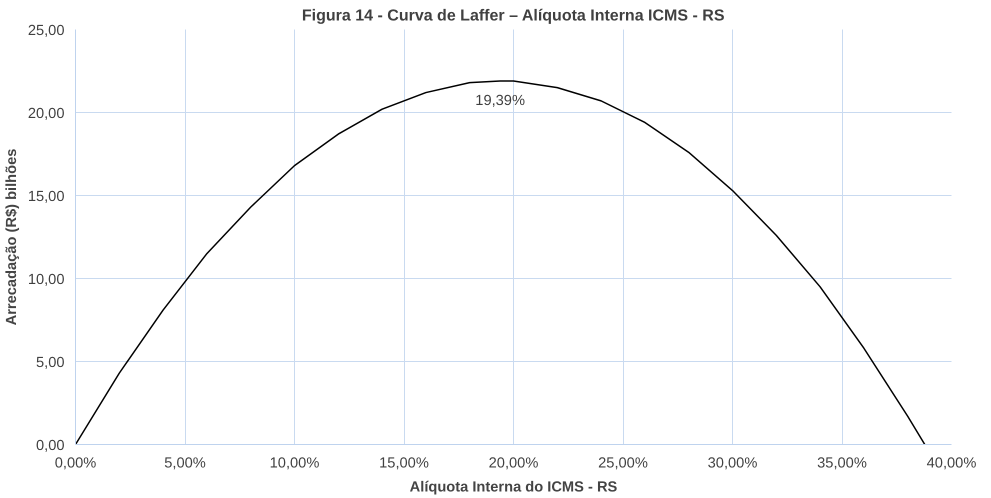 The image size is (991, 498). Describe the element at coordinates (513, 464) in the screenshot. I see `x-tick-label: 20,00%` at that location.